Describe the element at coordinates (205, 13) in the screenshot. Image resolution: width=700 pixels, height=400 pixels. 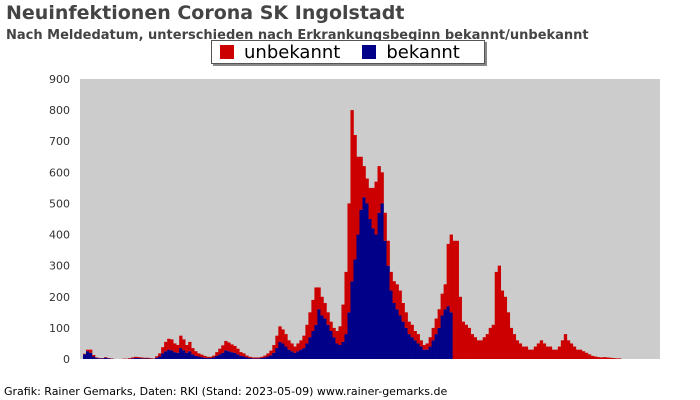
I see `chart-title: Neuinfektionen Corona SK Ingolstadt` at that location.